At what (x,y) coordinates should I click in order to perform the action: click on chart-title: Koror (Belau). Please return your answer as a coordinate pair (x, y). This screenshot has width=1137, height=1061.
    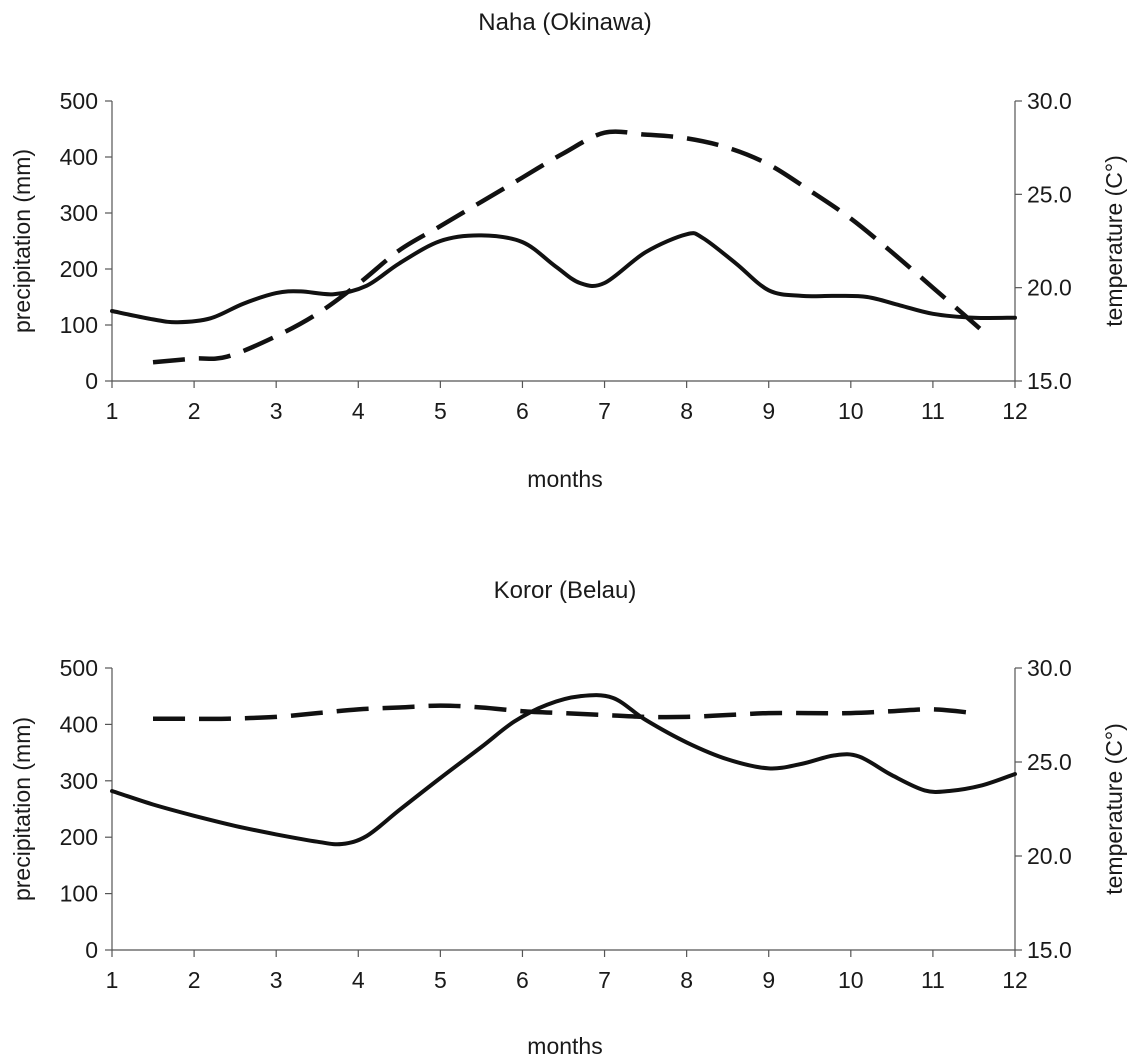
    Looking at the image, I should click on (565, 590).